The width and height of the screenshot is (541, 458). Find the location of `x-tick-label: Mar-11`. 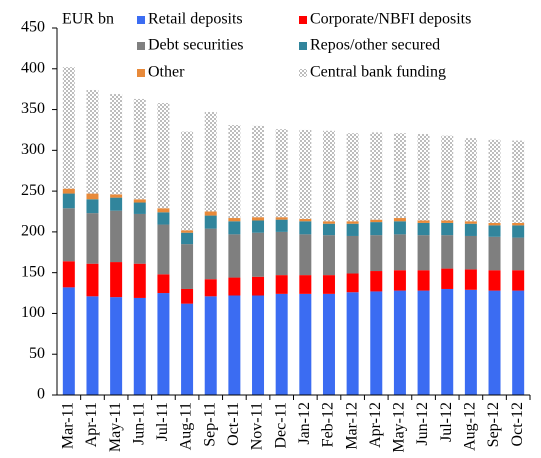

x-tick-label: Mar-11 is located at coordinates (67, 425).